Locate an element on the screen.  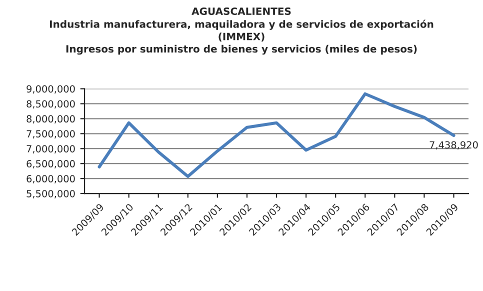
y-tick-label: 6,500,000 is located at coordinates (50, 164).